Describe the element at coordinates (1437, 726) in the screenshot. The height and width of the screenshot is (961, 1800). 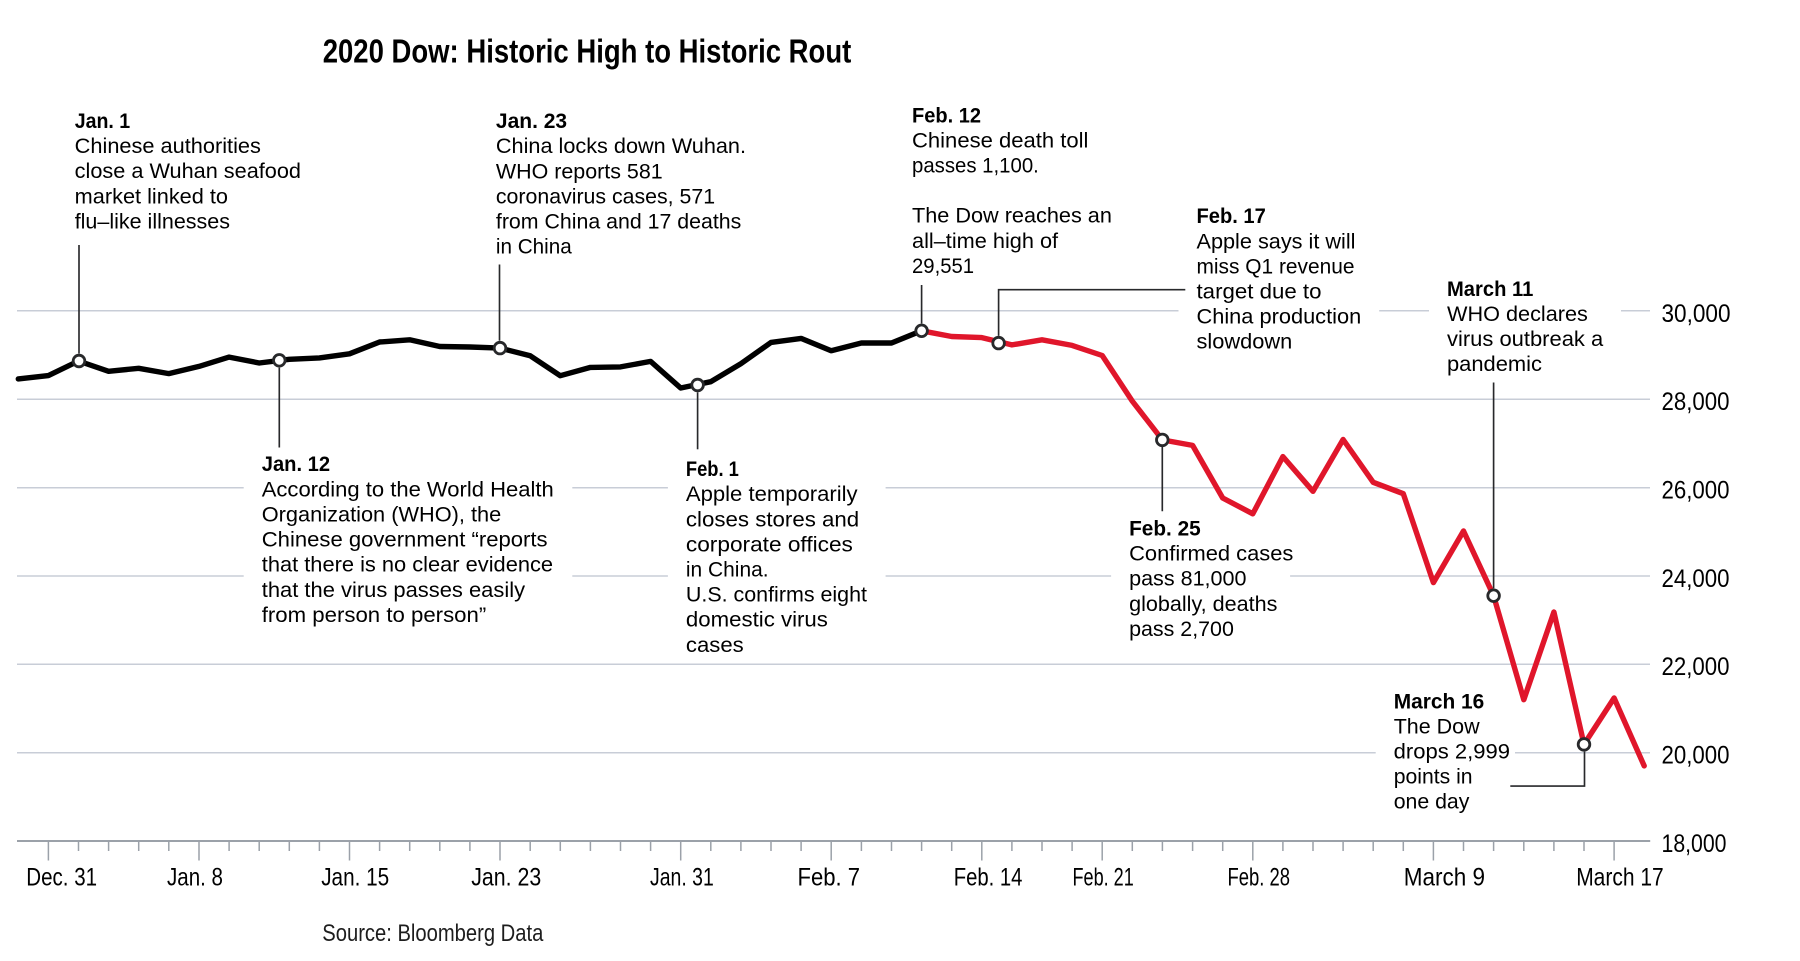
I see `svg-text: The Dow` at that location.